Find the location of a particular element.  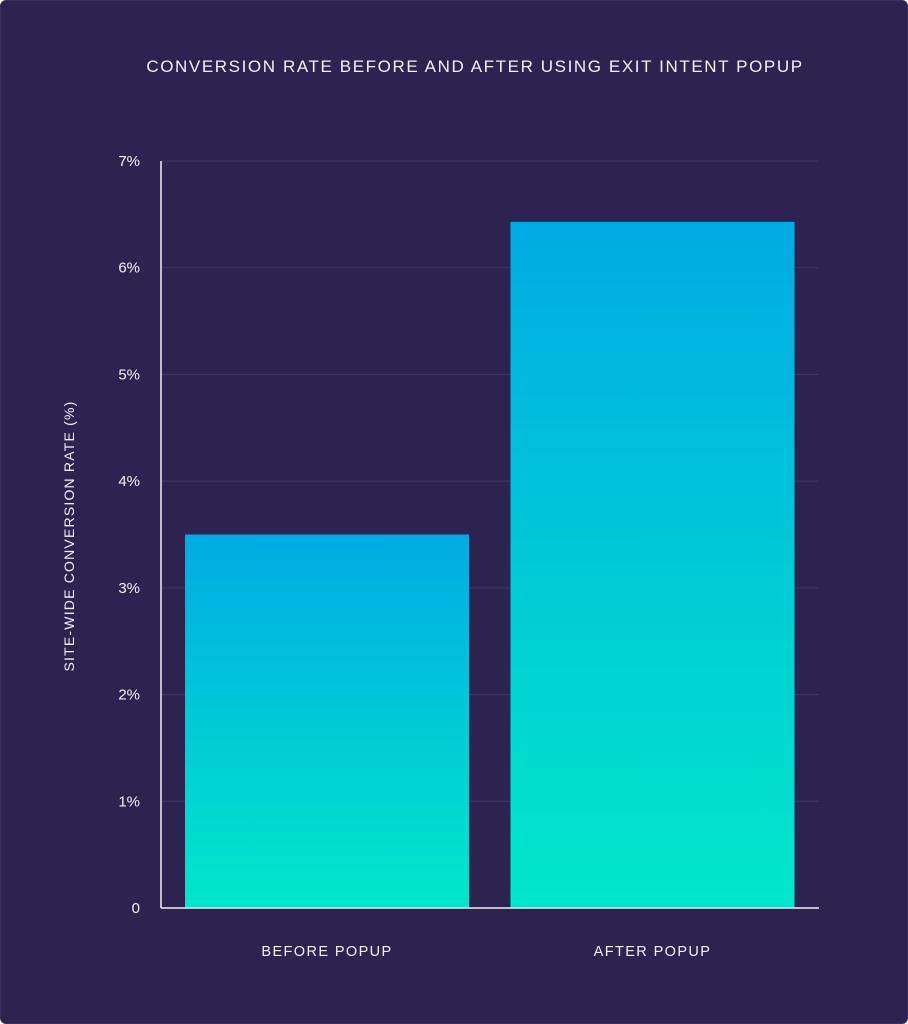

x-category-label: BEFORE POPUP is located at coordinates (326, 952).